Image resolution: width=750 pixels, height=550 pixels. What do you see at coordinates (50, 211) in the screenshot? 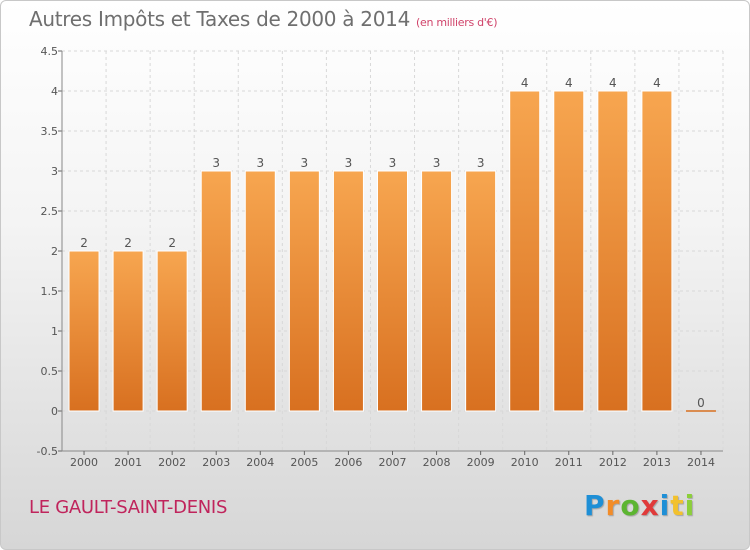
I see `y-tick-label: 2.5` at bounding box center [50, 211].